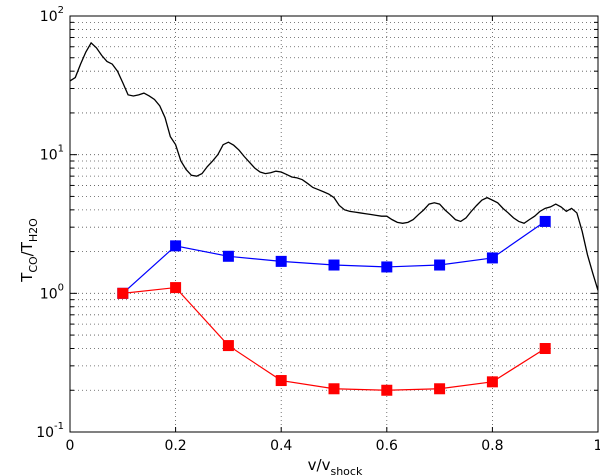  I want to click on y-tick-label: 10², so click(52, 15).